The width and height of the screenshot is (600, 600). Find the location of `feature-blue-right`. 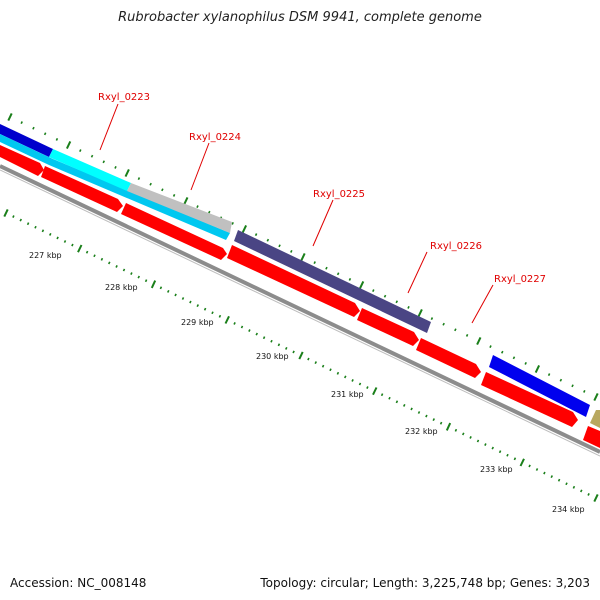

feature-blue-right is located at coordinates (539, 386).